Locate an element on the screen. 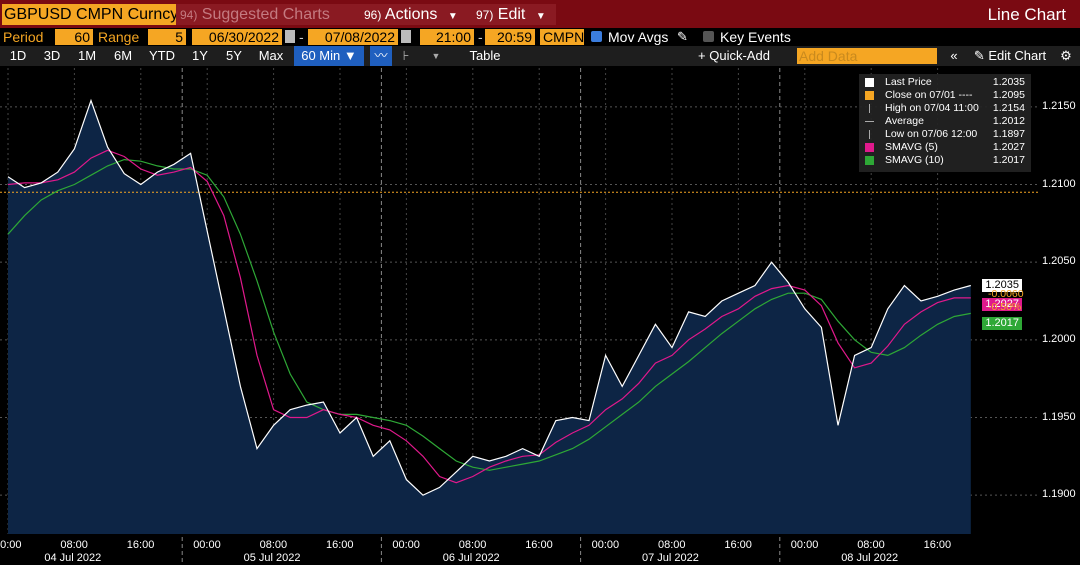  gear-icon: ⚙ is located at coordinates (1066, 55).